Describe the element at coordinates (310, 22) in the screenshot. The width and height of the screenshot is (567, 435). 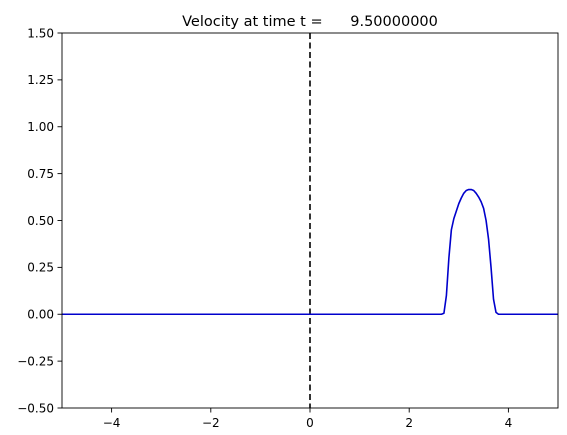
I see `chart-title: Velocity at time t = 9.50000000` at that location.